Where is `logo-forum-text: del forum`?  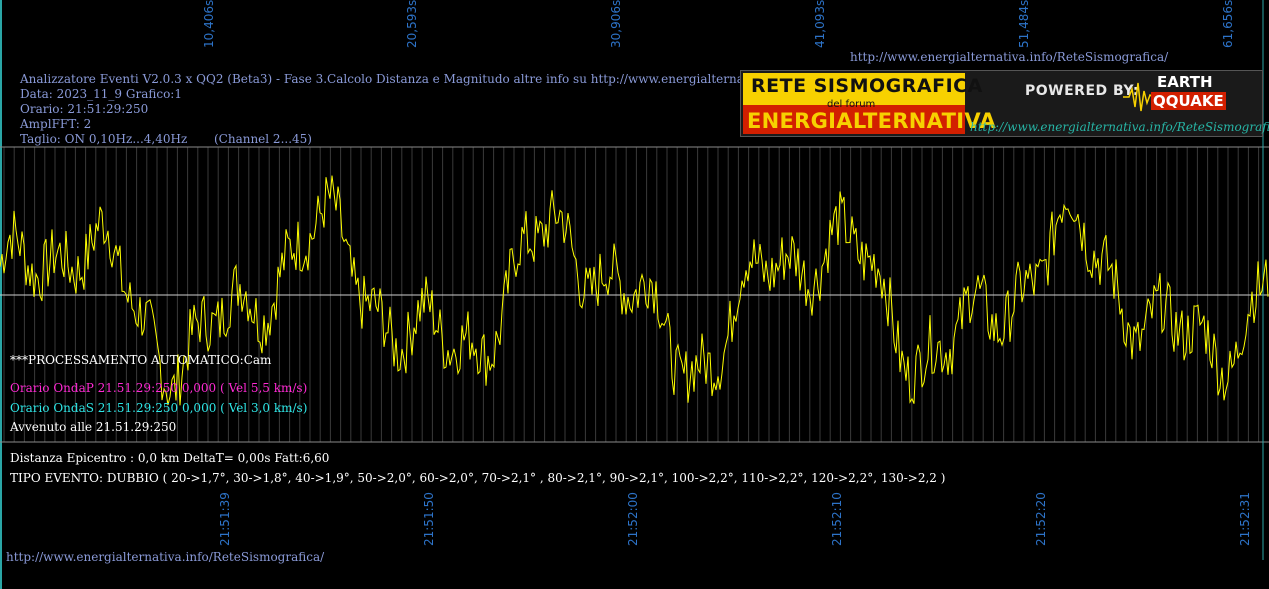 logo-forum-text: del forum is located at coordinates (851, 104).